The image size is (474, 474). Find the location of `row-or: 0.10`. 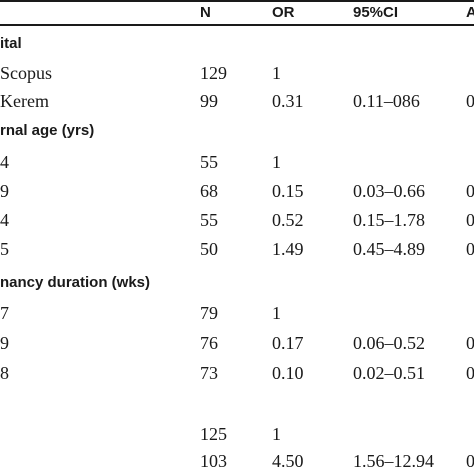

row-or: 0.10 is located at coordinates (288, 373).